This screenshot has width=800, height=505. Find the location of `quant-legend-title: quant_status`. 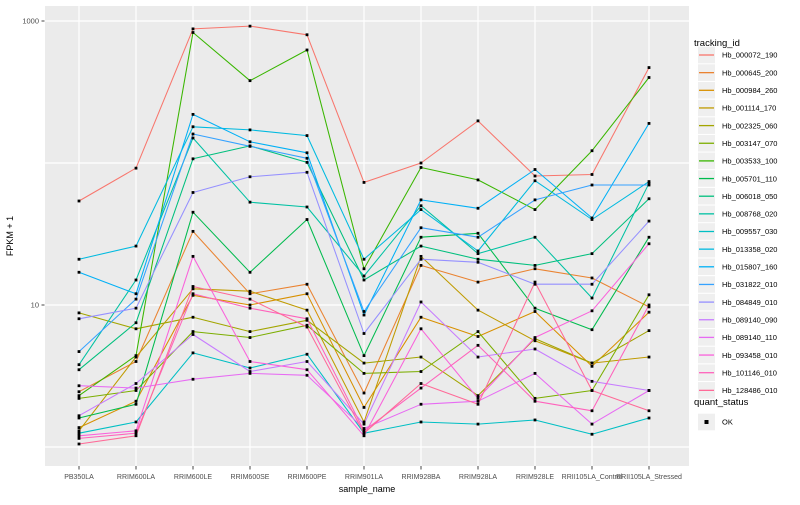

quant-legend-title: quant_status is located at coordinates (721, 402).